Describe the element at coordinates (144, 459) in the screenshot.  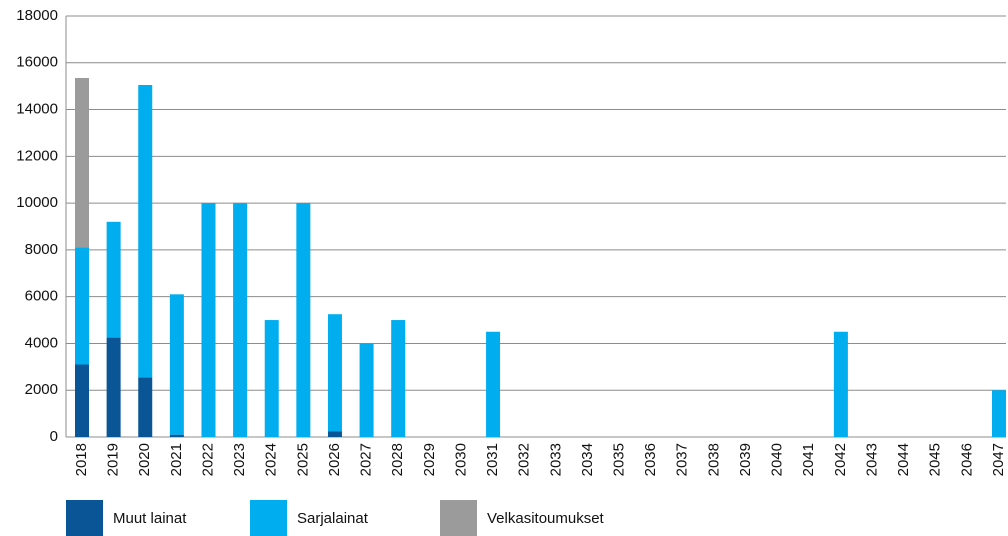
I see `x-tick-label: 2020` at that location.